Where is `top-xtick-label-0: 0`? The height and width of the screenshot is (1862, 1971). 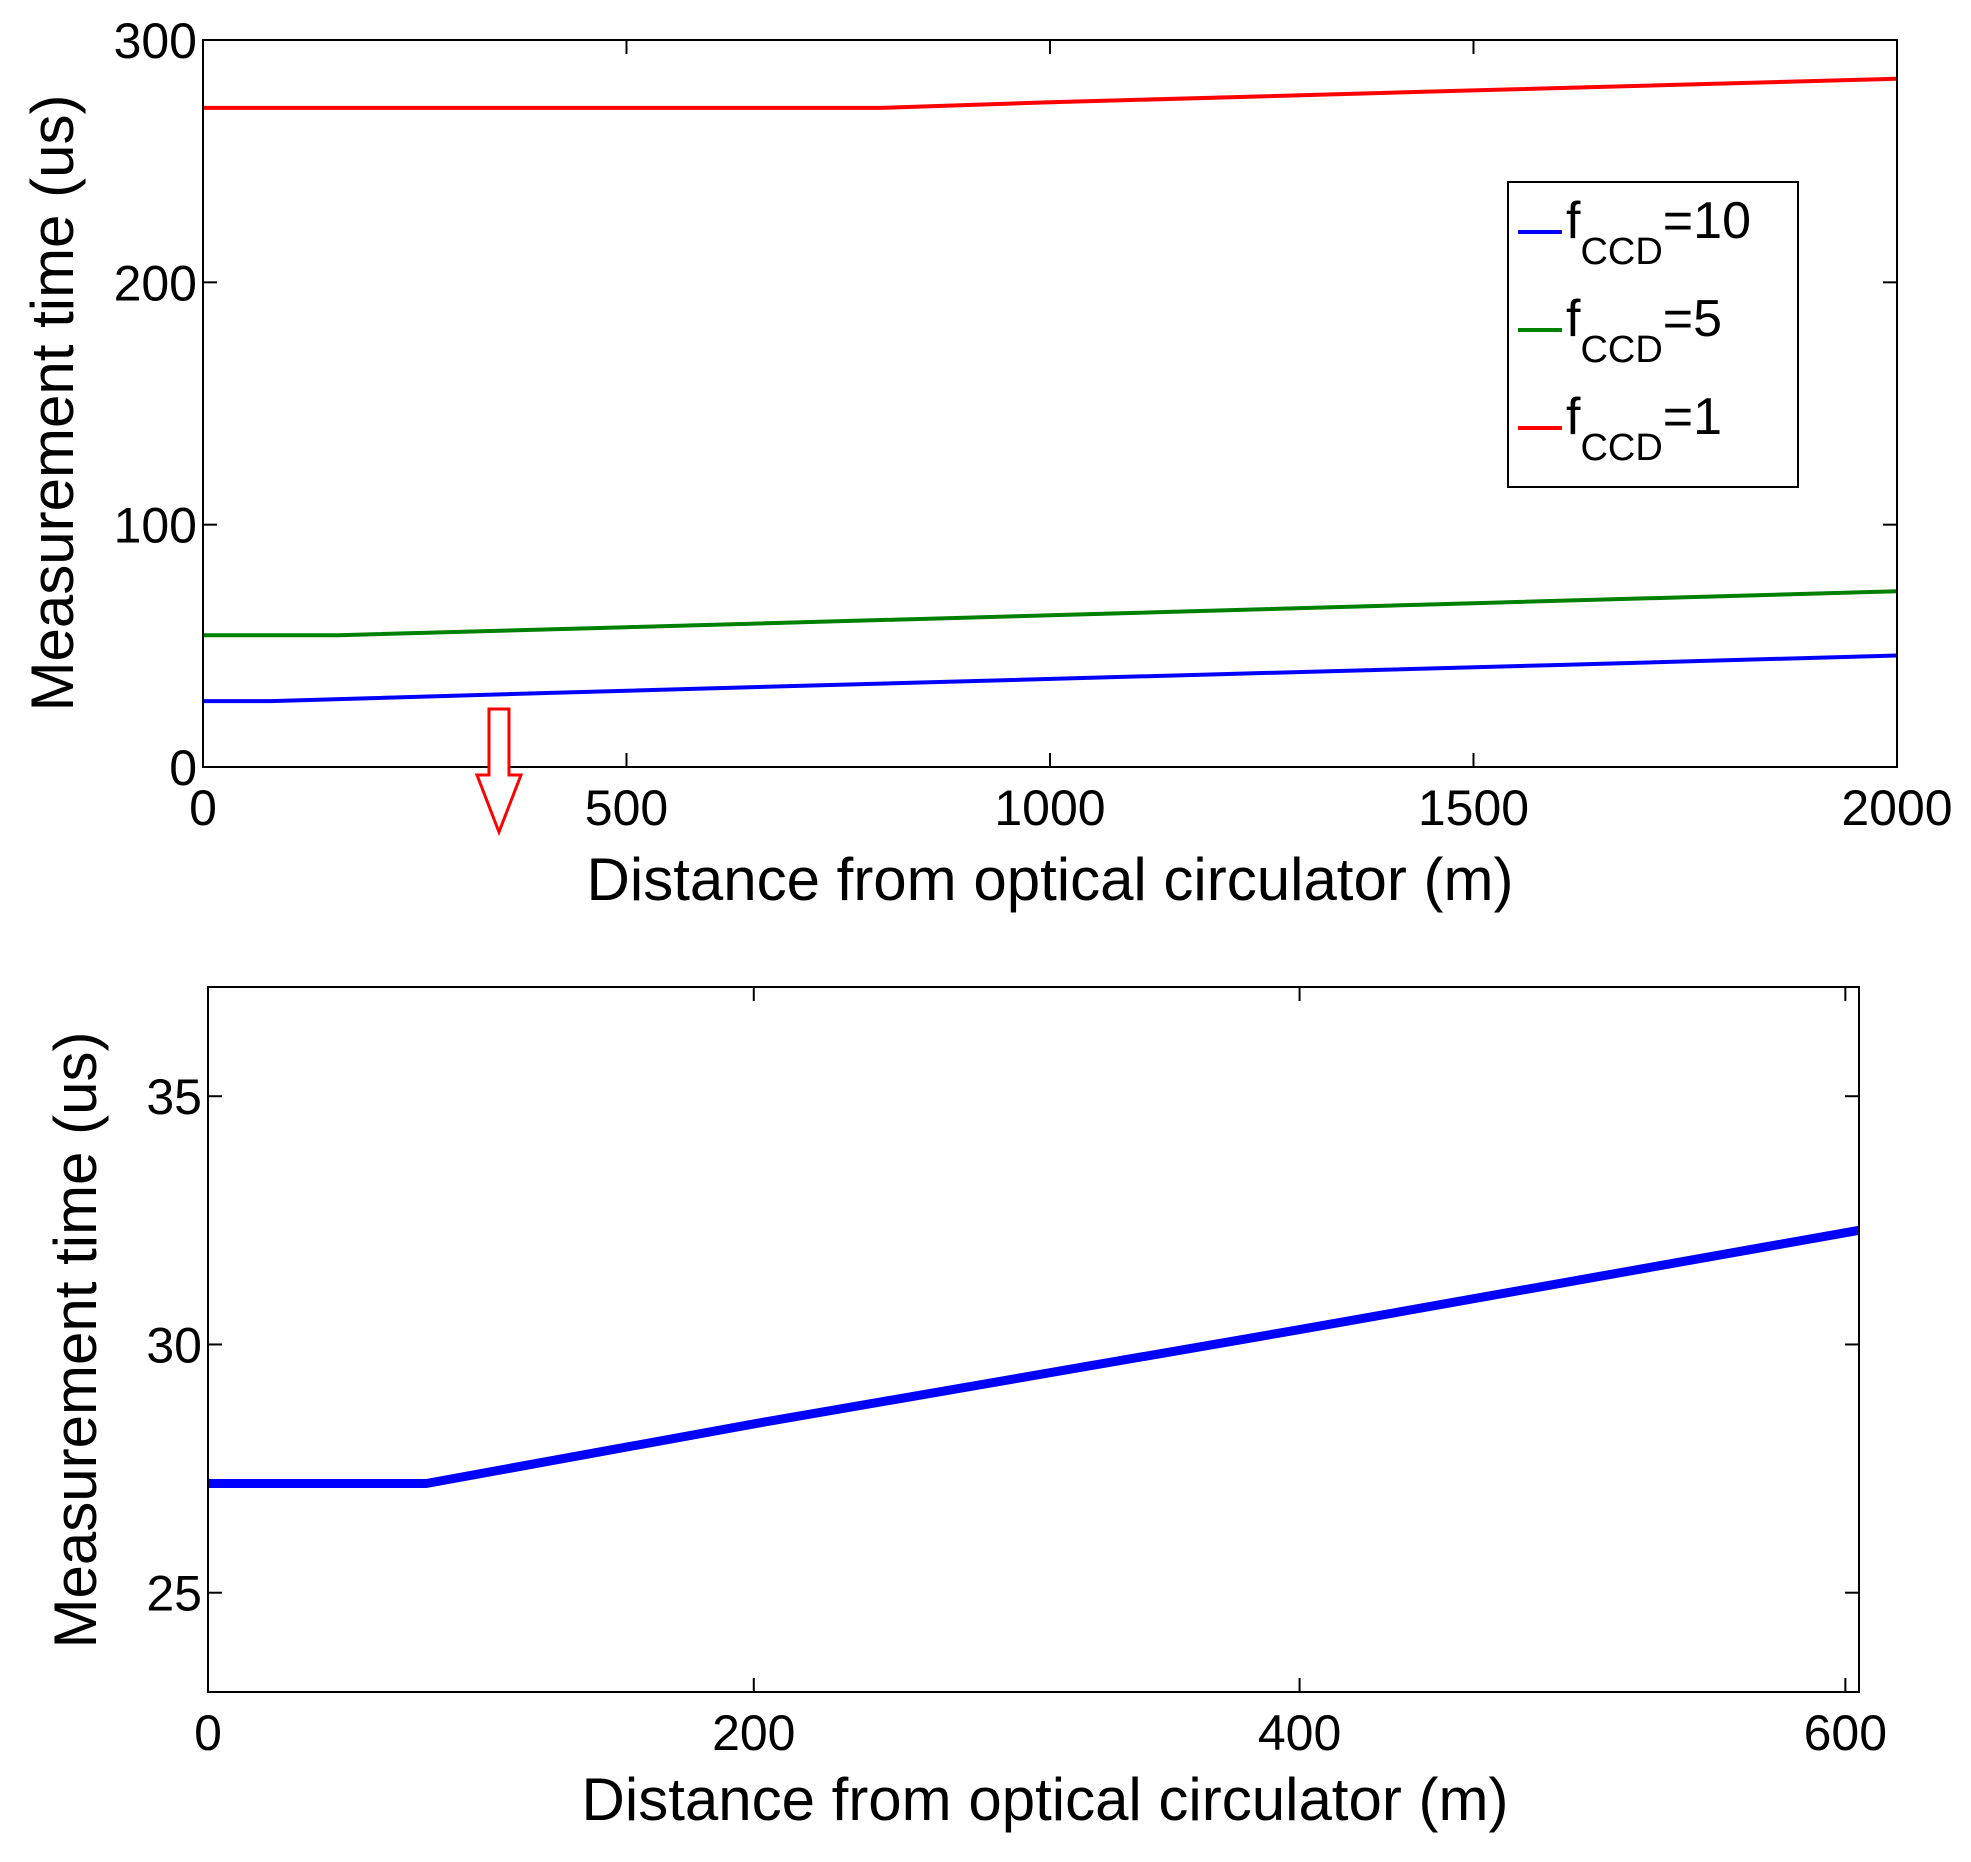
top-xtick-label-0: 0 is located at coordinates (203, 808).